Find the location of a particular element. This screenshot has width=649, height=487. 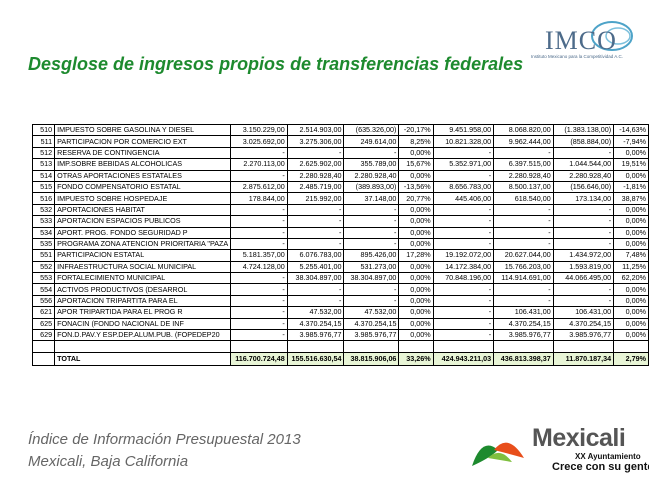

row-description: PROGRAMA ZONA ATENCION PRIORITARIA "PAZA is located at coordinates (143, 244).